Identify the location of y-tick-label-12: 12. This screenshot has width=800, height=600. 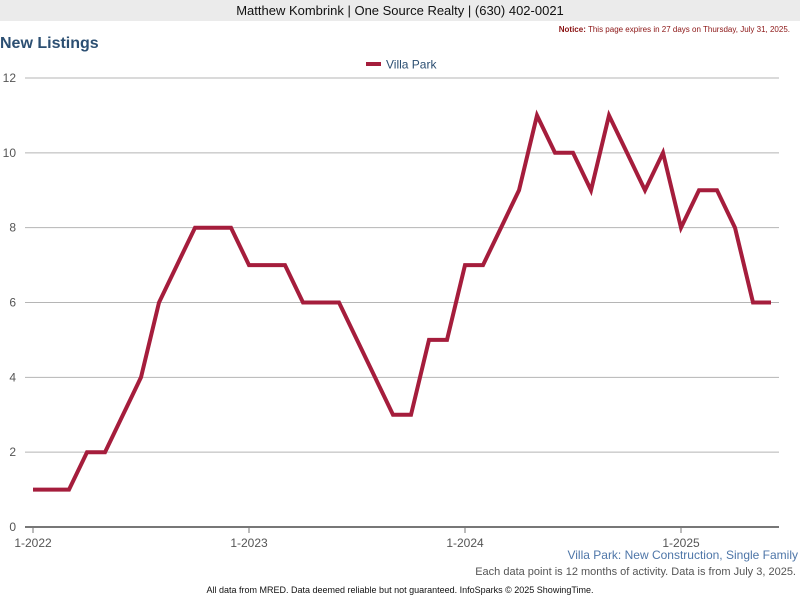
(10, 78).